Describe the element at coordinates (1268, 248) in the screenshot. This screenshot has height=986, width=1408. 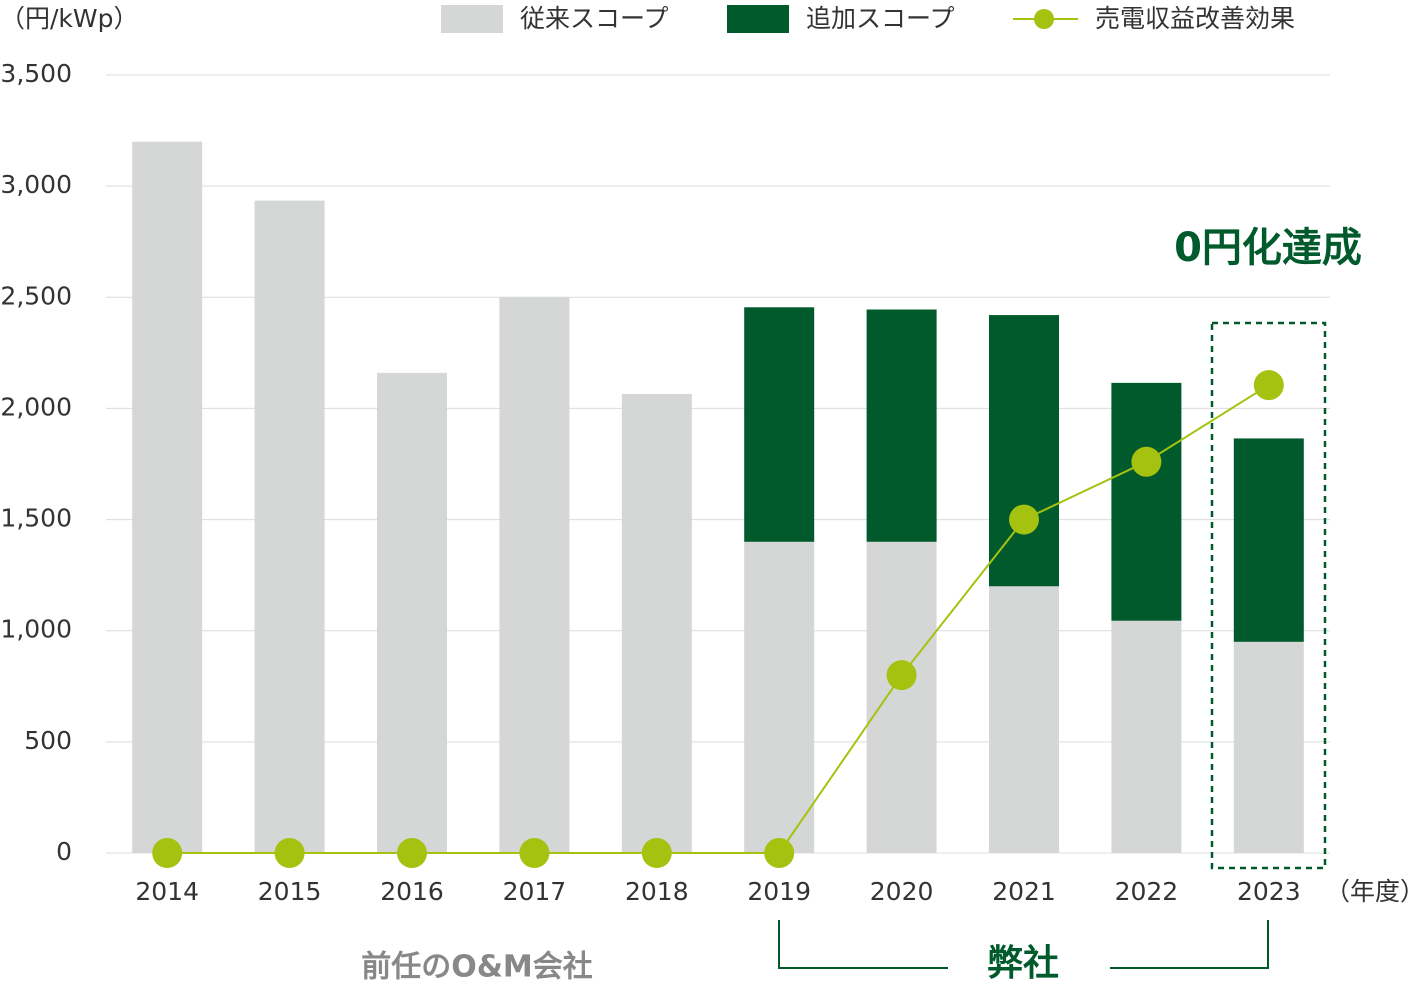
I see `highlight-annotation: 0円化達成` at that location.